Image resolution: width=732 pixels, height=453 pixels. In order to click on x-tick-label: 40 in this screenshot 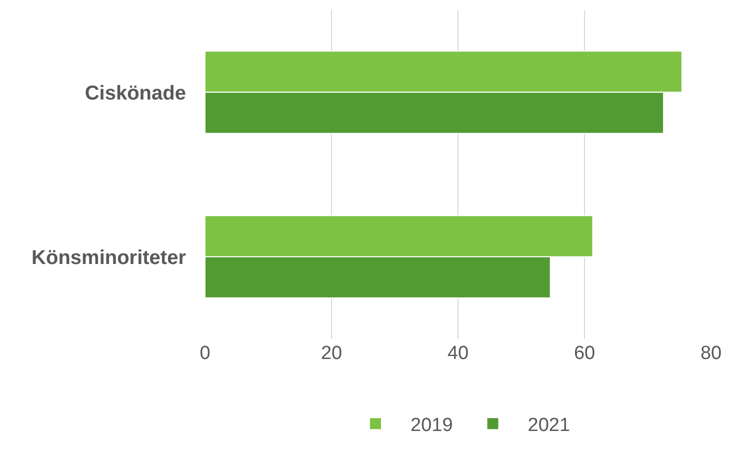, I will do `click(458, 353)`.